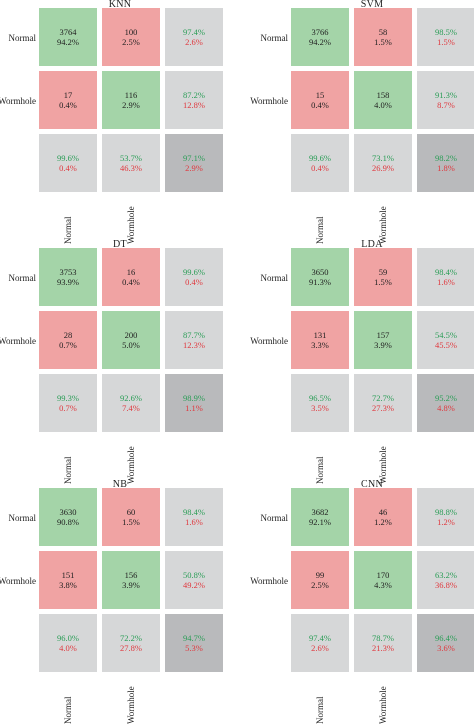  What do you see at coordinates (445, 408) in the screenshot?
I see `error-value: 4.8%` at bounding box center [445, 408].